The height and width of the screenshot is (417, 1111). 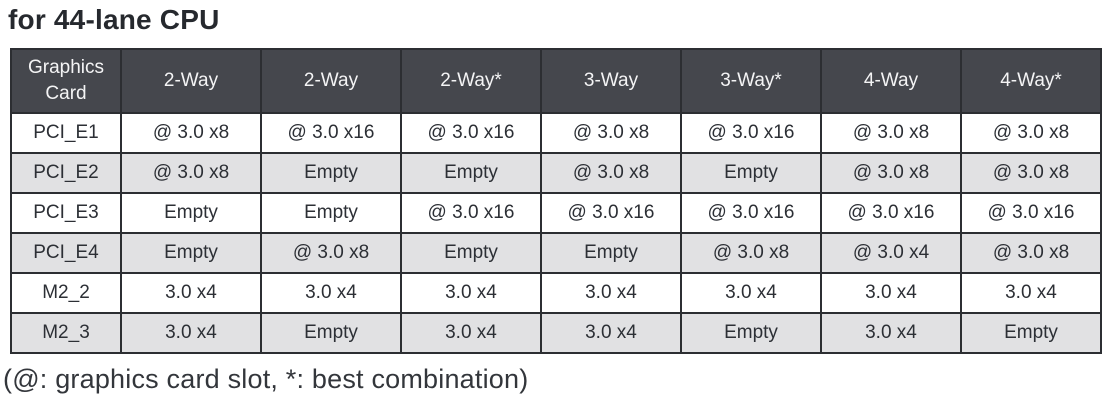 What do you see at coordinates (611, 81) in the screenshot?
I see `header-cell-way-config: 3-Way` at bounding box center [611, 81].